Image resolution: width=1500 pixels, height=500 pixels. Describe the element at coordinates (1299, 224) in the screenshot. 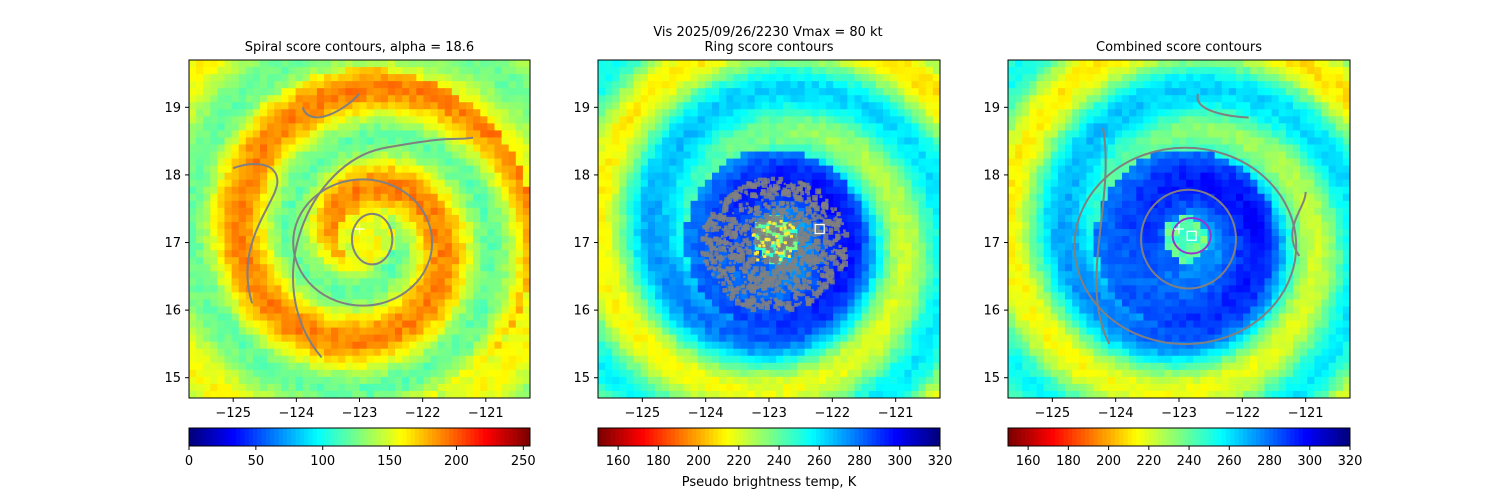

I see `contour-east-band` at that location.